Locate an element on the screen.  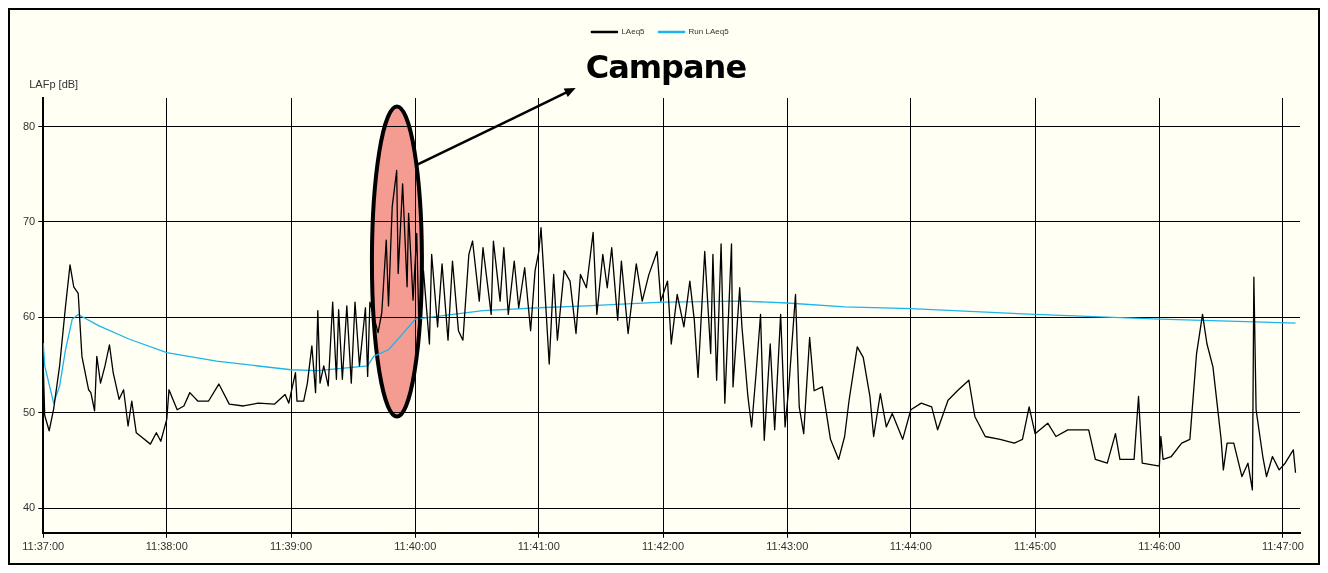
x-tick-label: 11:42:00 is located at coordinates (663, 546).